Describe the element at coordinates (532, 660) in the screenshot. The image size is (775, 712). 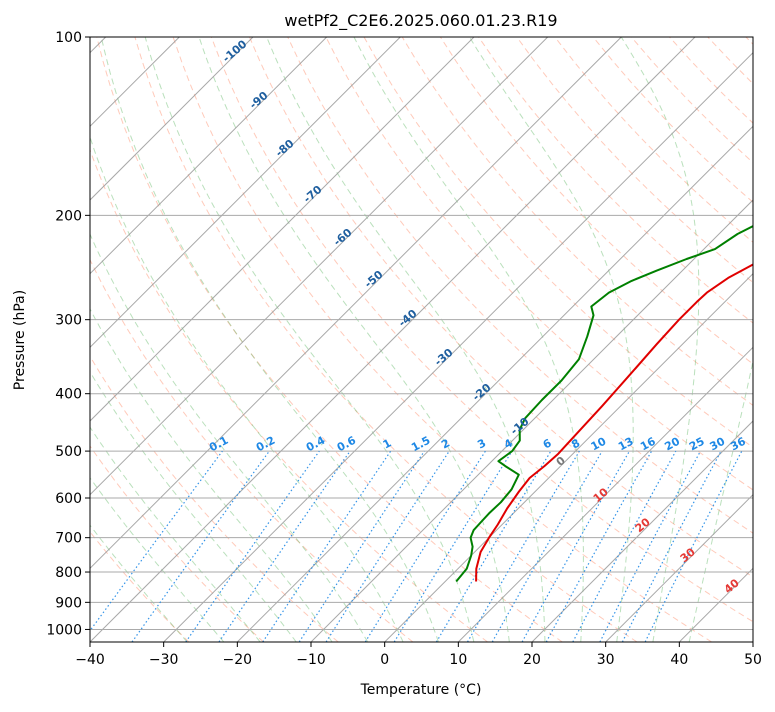
I see `x-tick-label: 20` at that location.